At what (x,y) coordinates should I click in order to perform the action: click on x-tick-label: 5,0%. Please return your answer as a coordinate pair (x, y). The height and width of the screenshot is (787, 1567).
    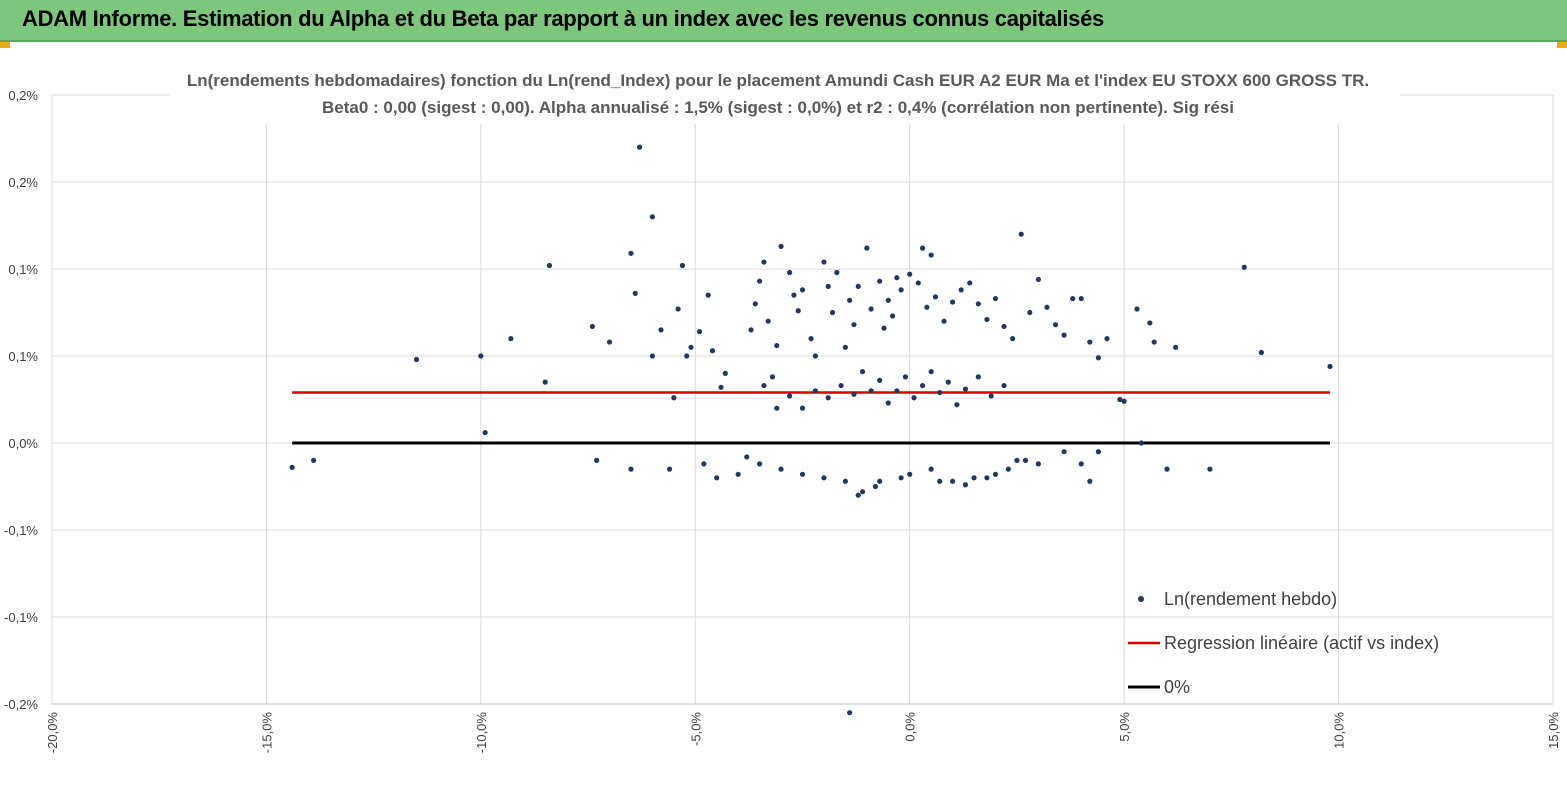
    Looking at the image, I should click on (1124, 727).